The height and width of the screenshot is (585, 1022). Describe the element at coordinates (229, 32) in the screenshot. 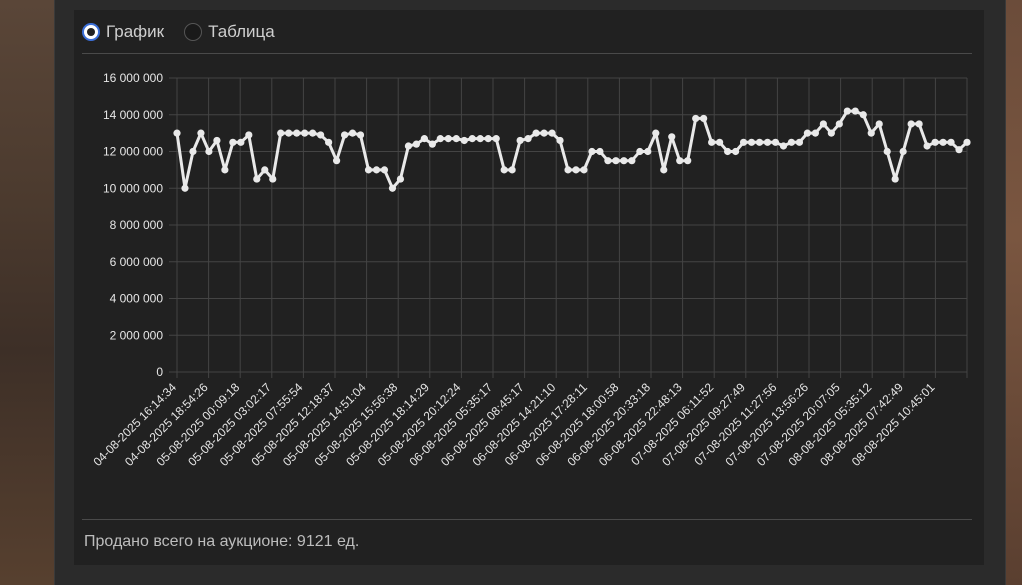

I see `radio-table: Таблица` at that location.